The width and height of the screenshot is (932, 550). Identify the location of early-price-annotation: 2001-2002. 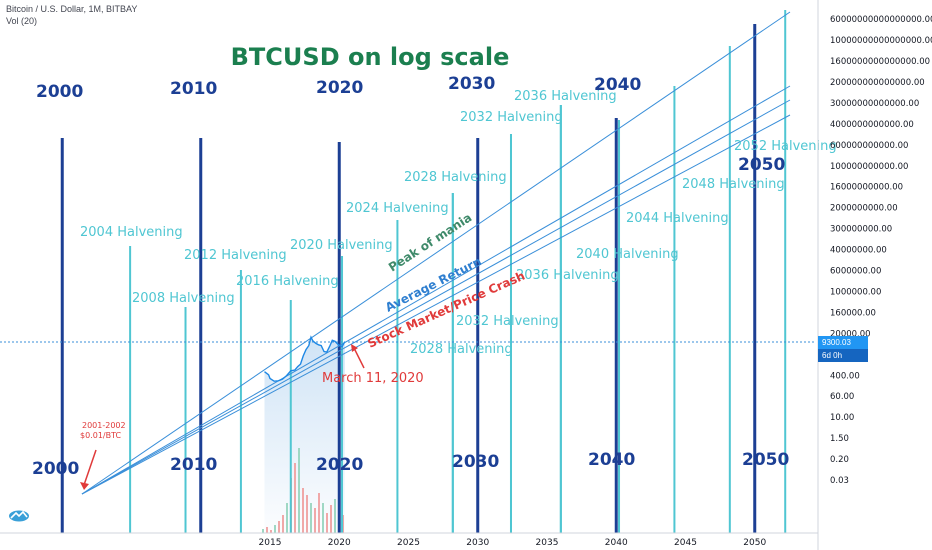
(104, 425).